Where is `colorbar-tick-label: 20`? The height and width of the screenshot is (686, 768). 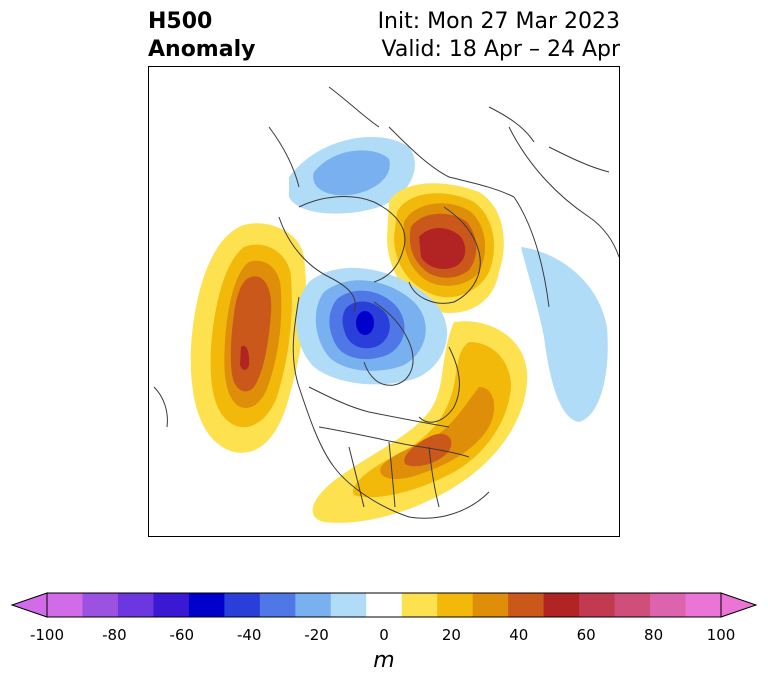
colorbar-tick-label: 20 is located at coordinates (451, 635).